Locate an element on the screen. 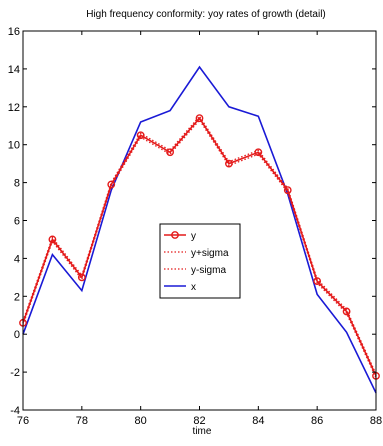 Image resolution: width=383 pixels, height=446 pixels. y-tick-label: -4 is located at coordinates (15, 411).